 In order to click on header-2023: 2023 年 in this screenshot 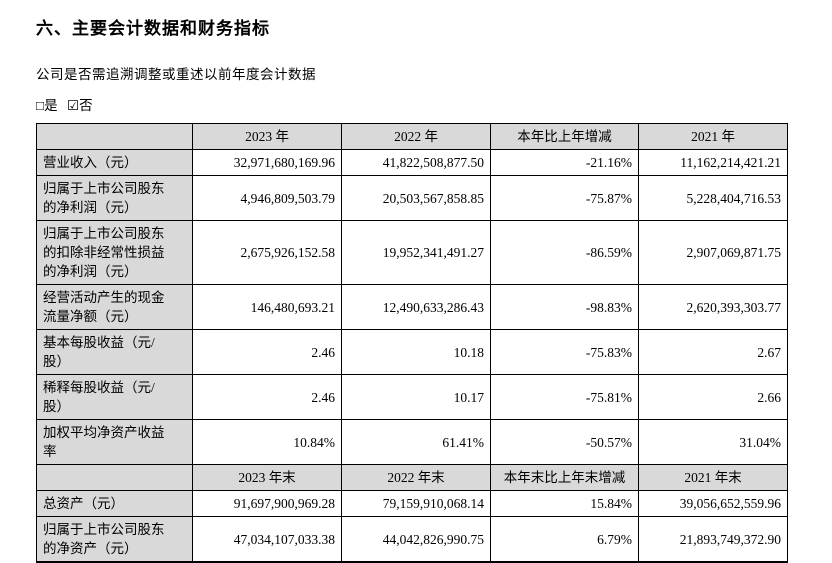, I will do `click(267, 136)`.